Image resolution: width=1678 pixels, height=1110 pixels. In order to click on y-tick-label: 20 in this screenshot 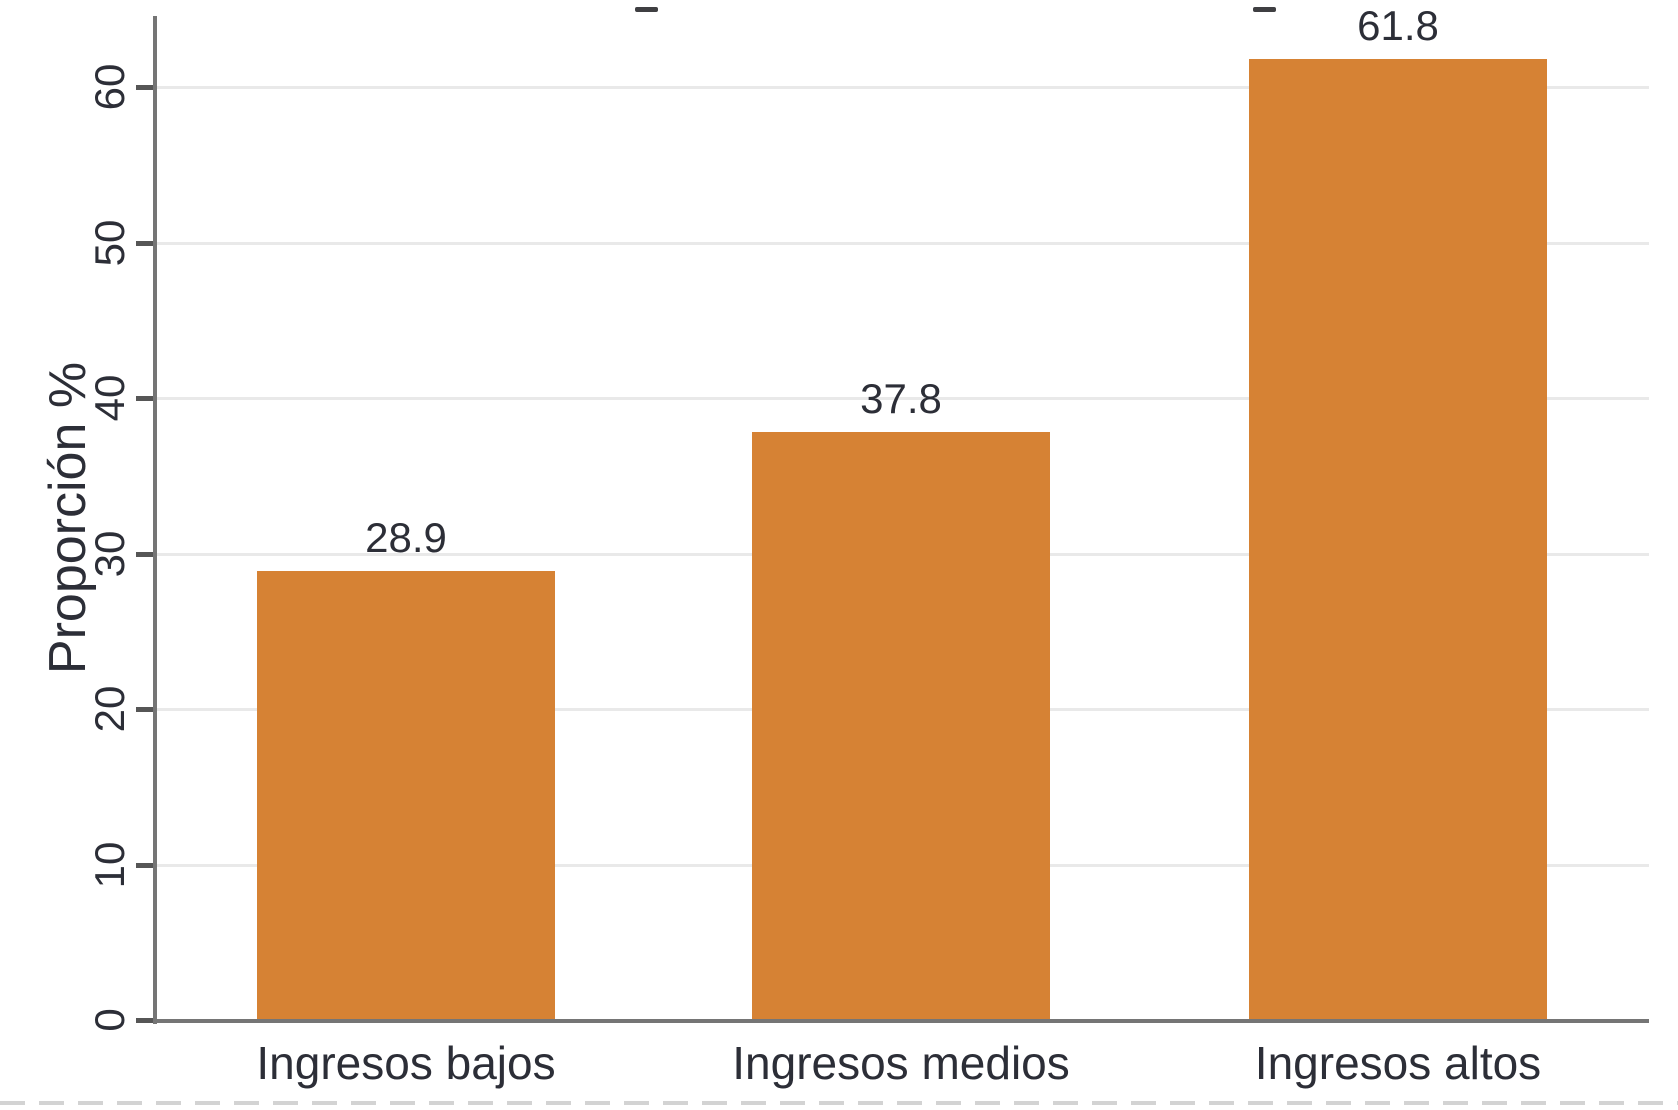, I will do `click(109, 709)`.